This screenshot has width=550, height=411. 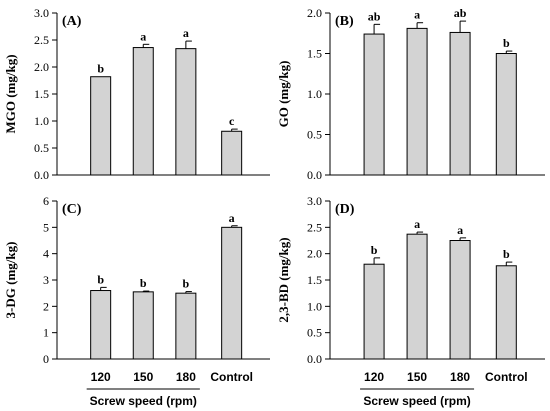 I want to click on panel-c-y-tick-label: 2, so click(x=46, y=306).